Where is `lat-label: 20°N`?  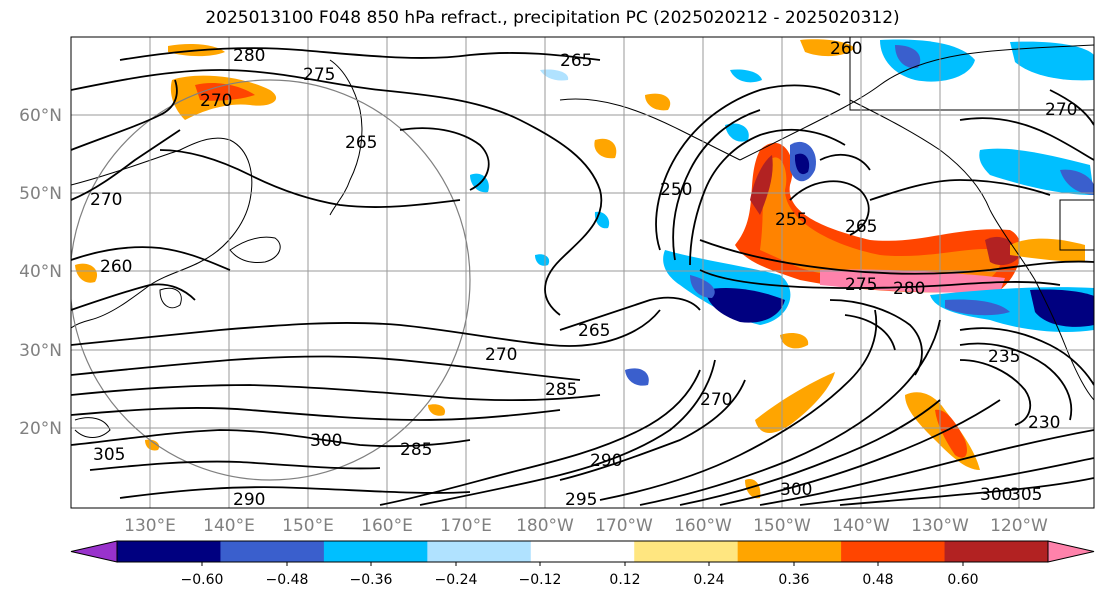
lat-label: 20°N is located at coordinates (40, 429).